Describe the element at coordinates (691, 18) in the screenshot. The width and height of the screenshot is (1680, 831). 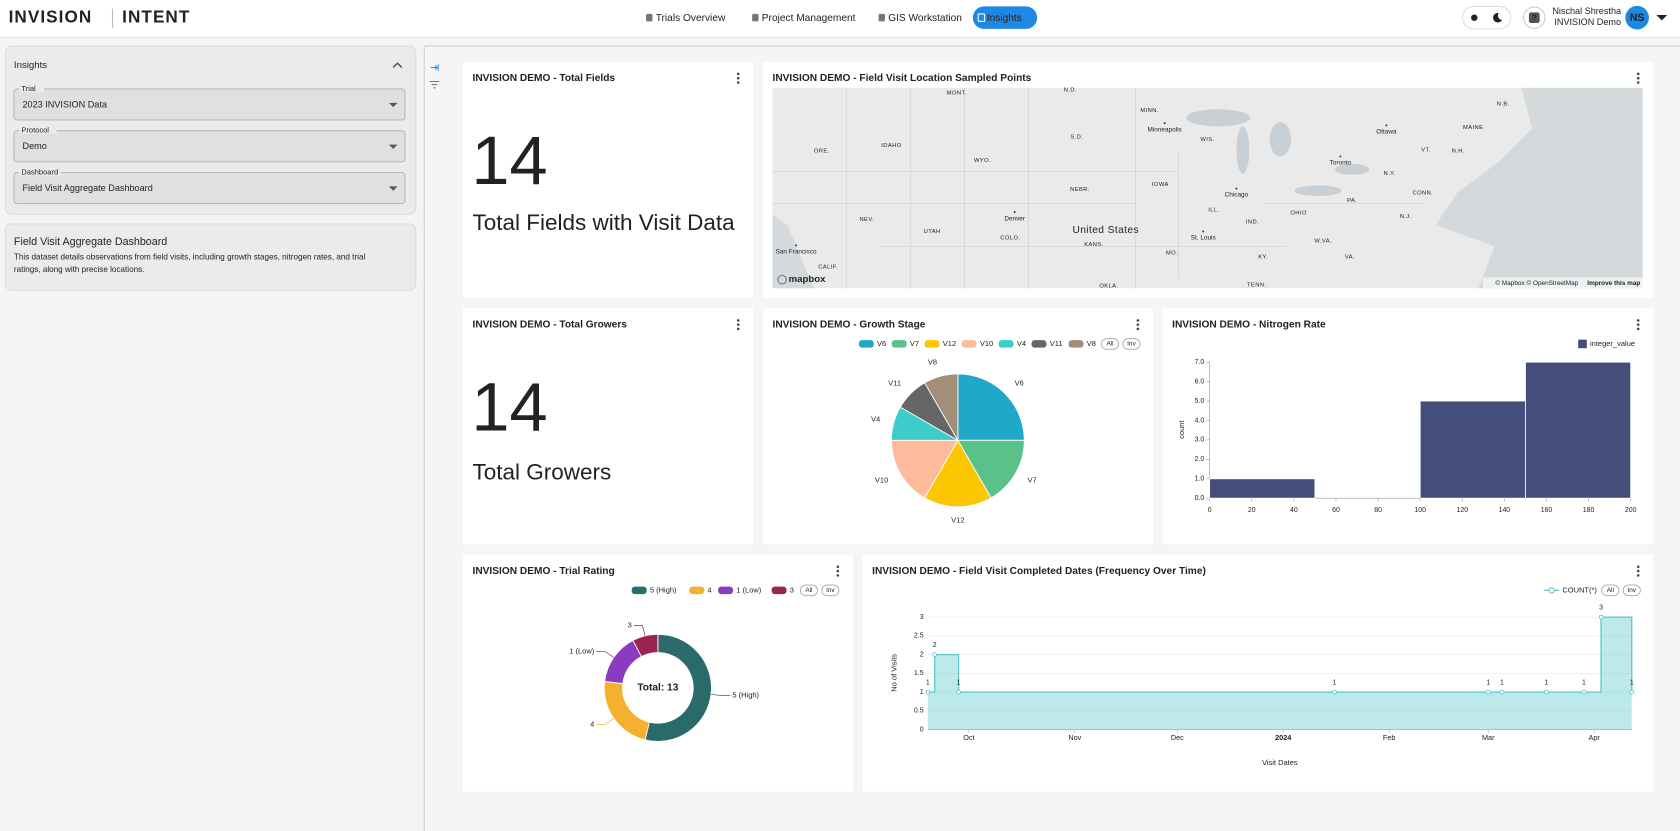
I see `nav-item: Trials Overview` at that location.